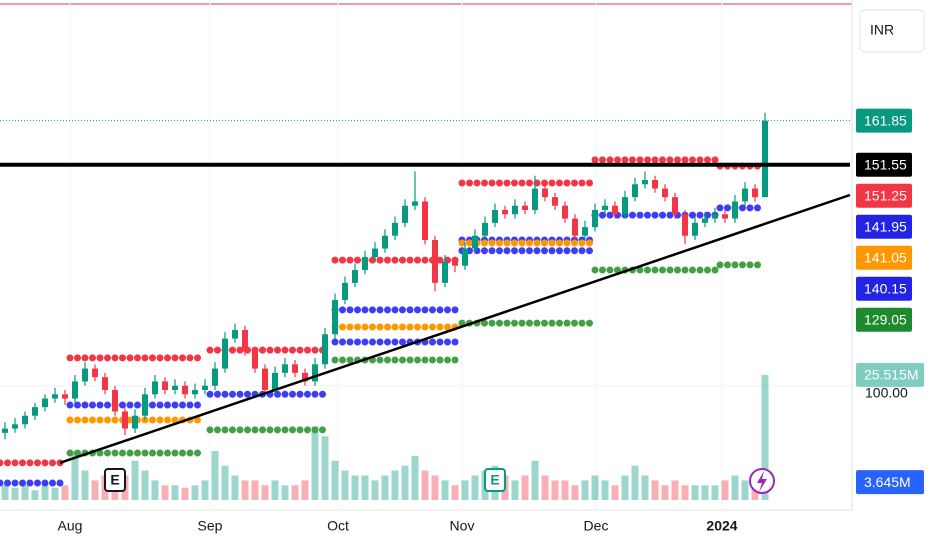 This screenshot has height=550, width=932. Describe the element at coordinates (338, 526) in the screenshot. I see `x-tick-label: Oct` at that location.